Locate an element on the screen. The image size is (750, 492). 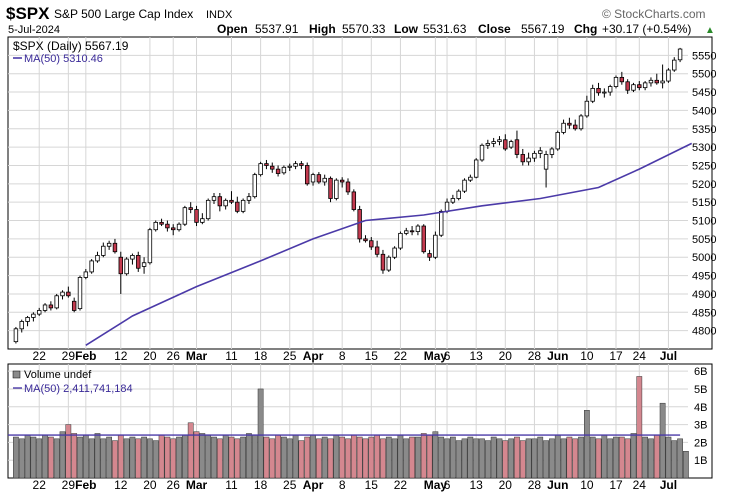
price-tick-label: 5150 is located at coordinates (704, 203).